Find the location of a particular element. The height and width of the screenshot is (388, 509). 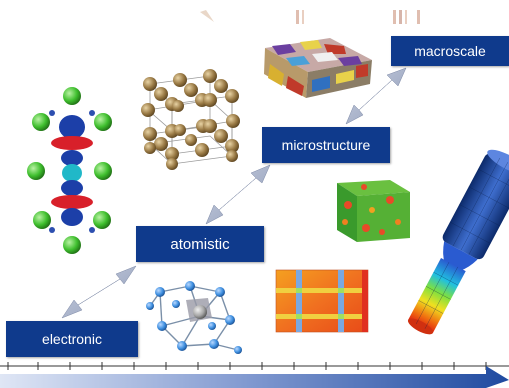

scale-bar-arrow is located at coordinates (254, 377).